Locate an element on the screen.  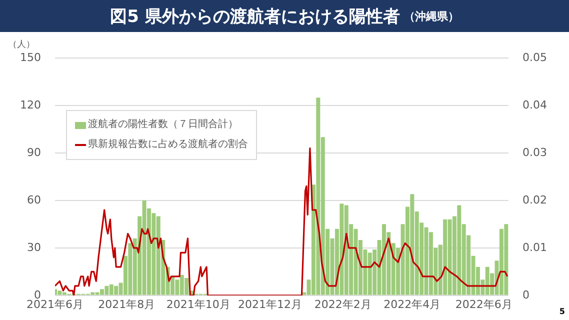
y2-tick-label: 0.03 is located at coordinates (535, 152).